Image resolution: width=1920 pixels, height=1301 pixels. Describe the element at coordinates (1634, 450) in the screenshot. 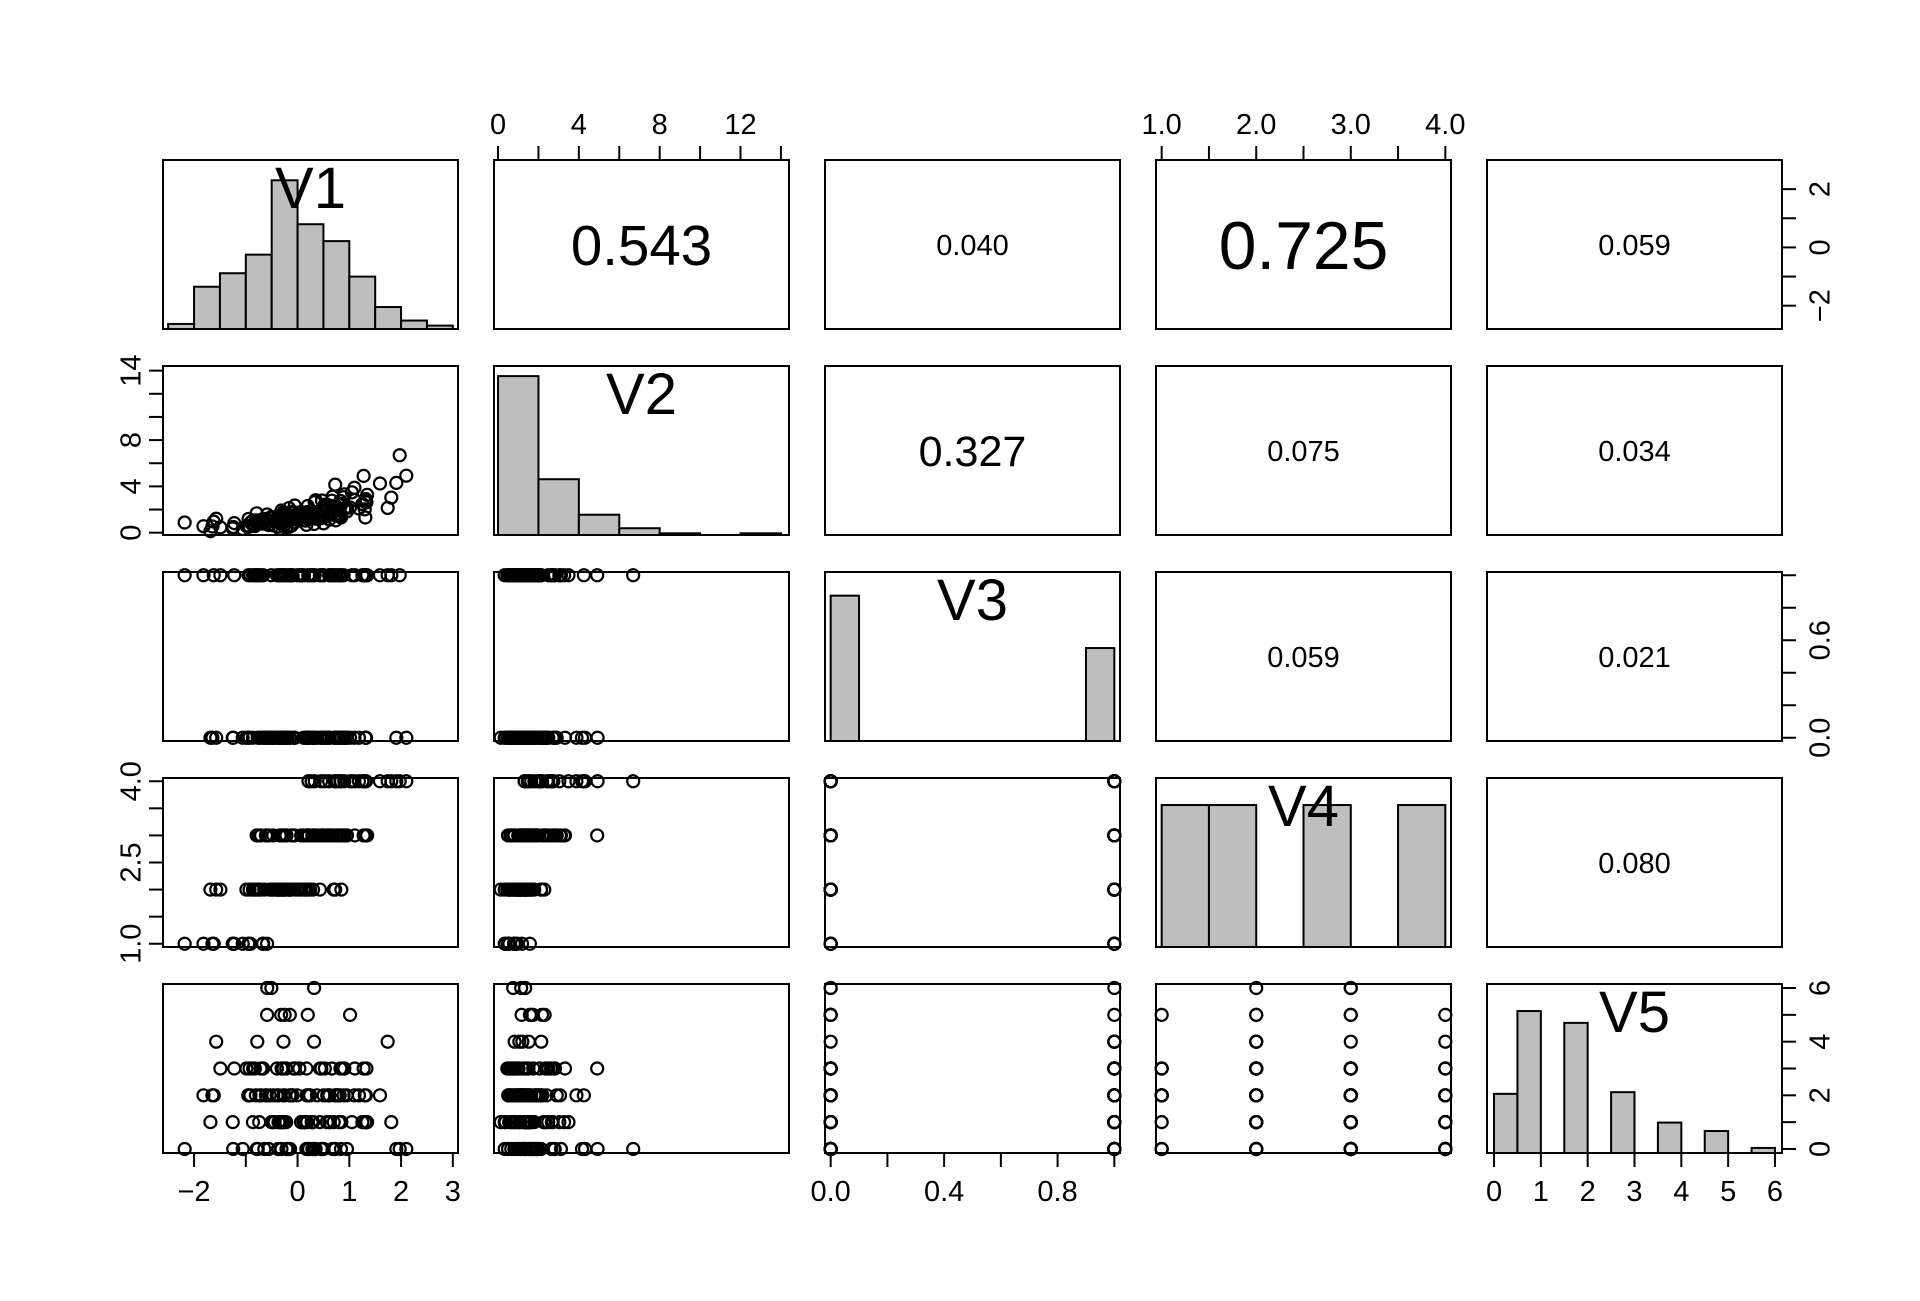

I see `panel-V2-V5` at that location.